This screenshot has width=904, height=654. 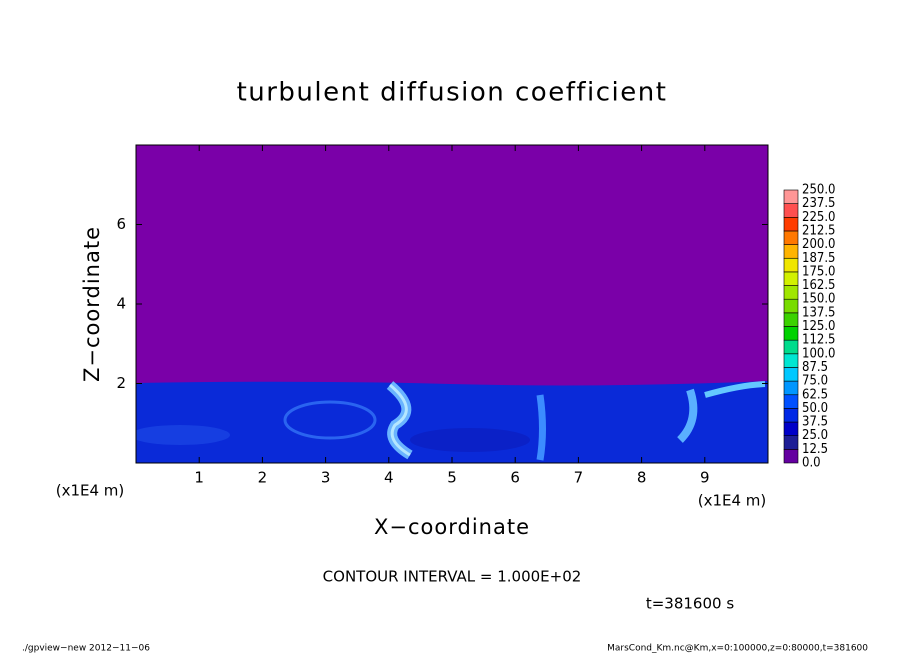 What do you see at coordinates (199, 478) in the screenshot?
I see `x-tick-label: 1` at bounding box center [199, 478].